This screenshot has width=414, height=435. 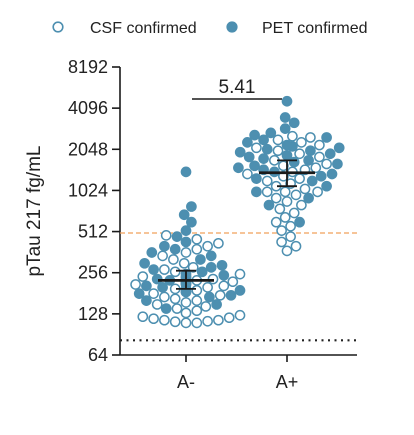 What do you see at coordinates (58, 27) in the screenshot?
I see `legend-marker-csf` at bounding box center [58, 27].